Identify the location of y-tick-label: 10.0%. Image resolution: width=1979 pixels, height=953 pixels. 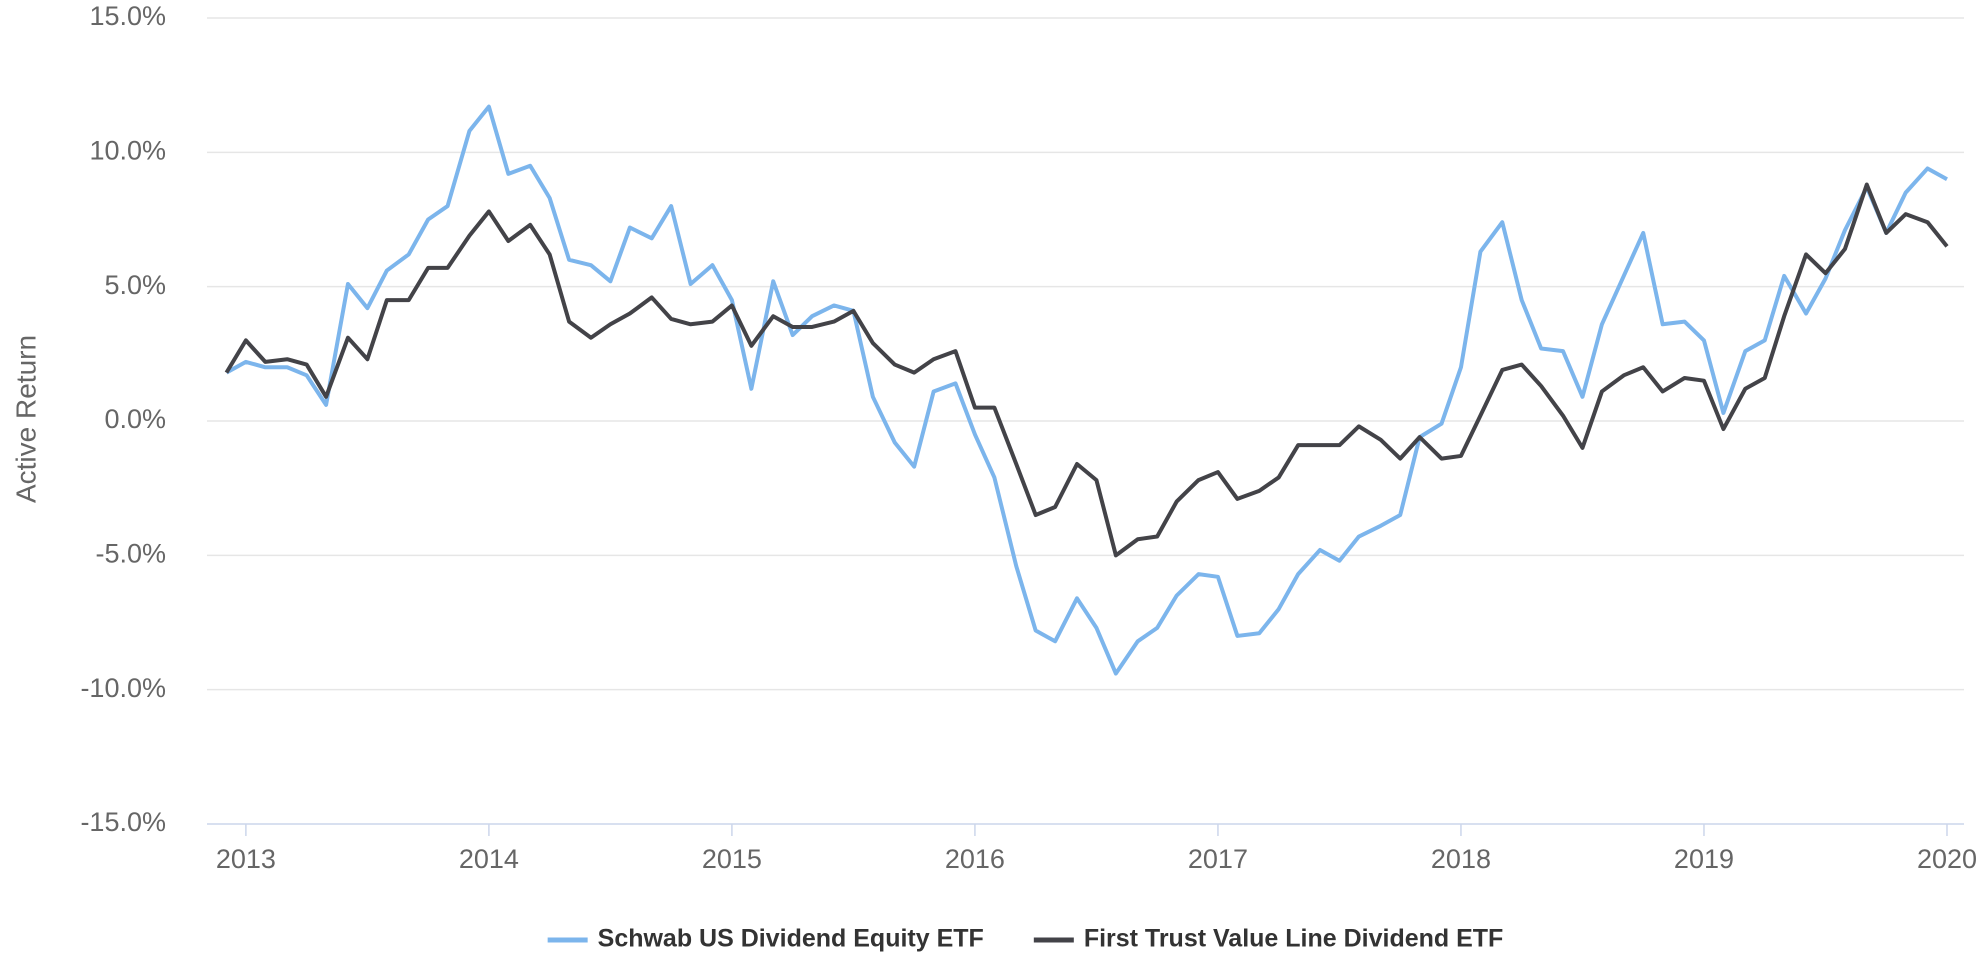
(127, 150).